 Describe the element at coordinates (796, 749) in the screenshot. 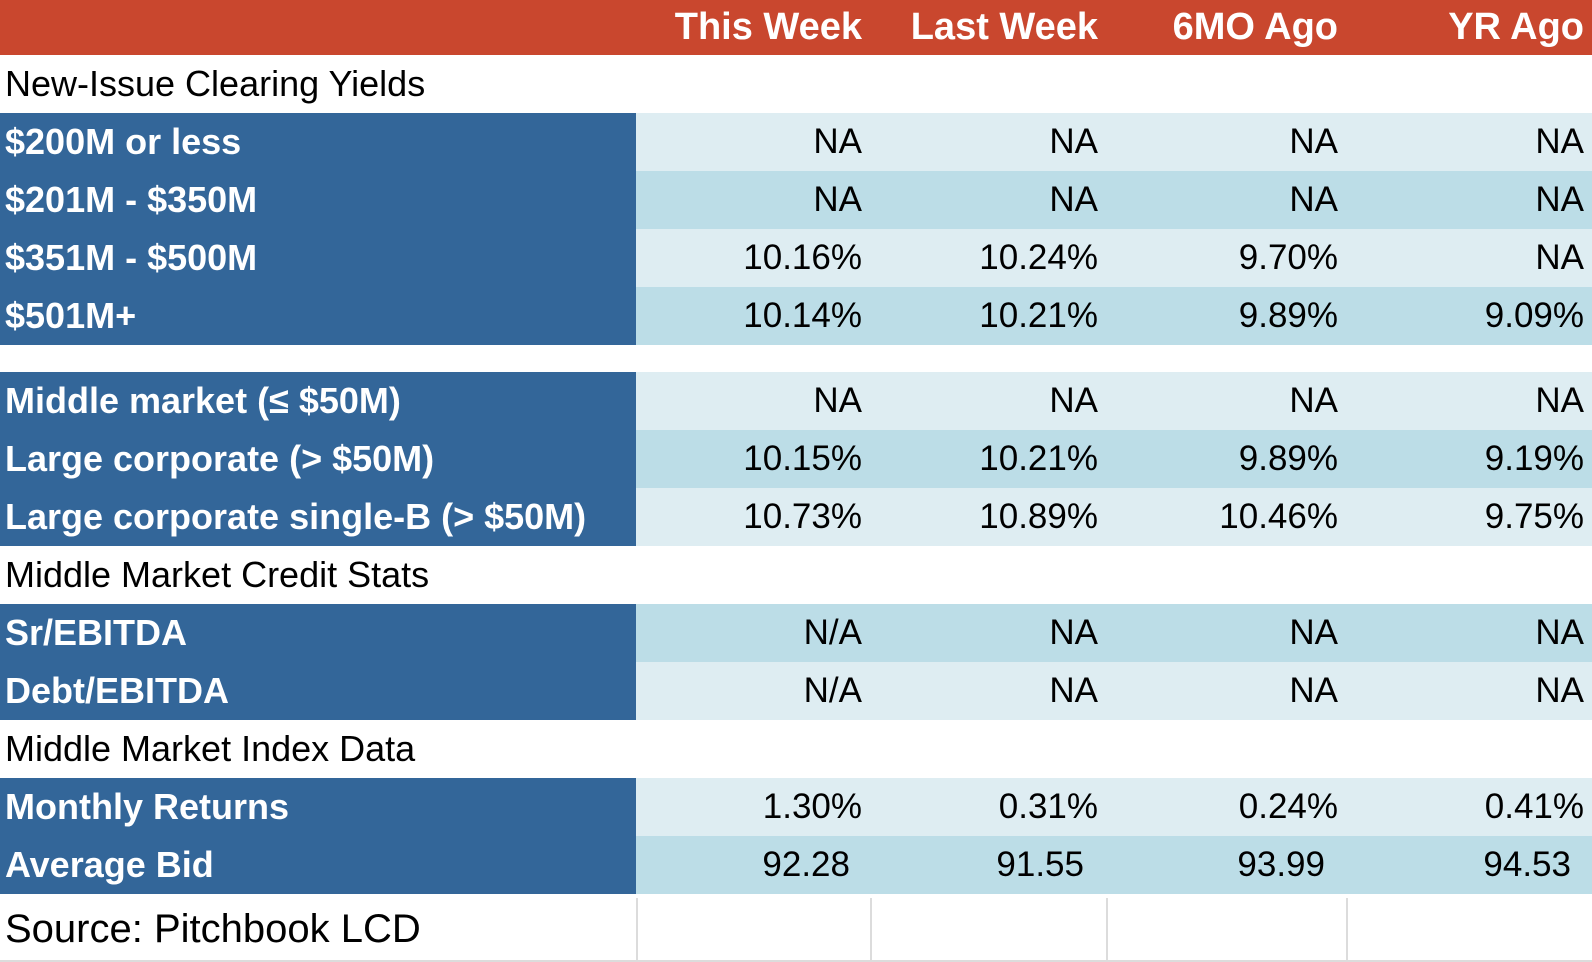

I see `section-middle-market-index-data: Middle Market Index Data` at that location.